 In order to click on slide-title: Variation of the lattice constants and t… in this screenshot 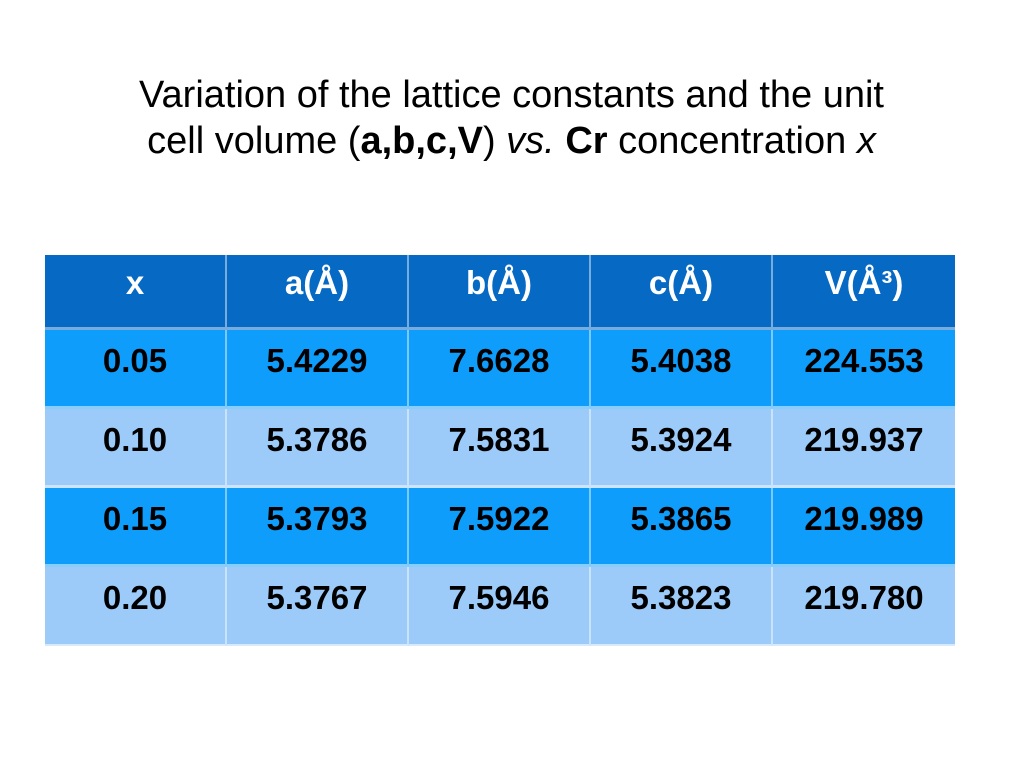, I will do `click(511, 118)`.